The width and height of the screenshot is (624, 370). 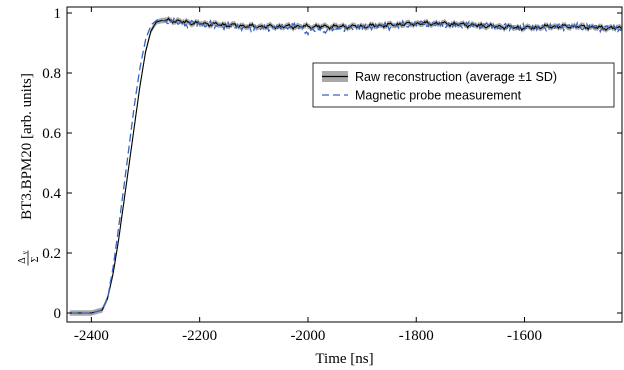 What do you see at coordinates (199, 336) in the screenshot?
I see `x-tick-label: -2200` at bounding box center [199, 336].